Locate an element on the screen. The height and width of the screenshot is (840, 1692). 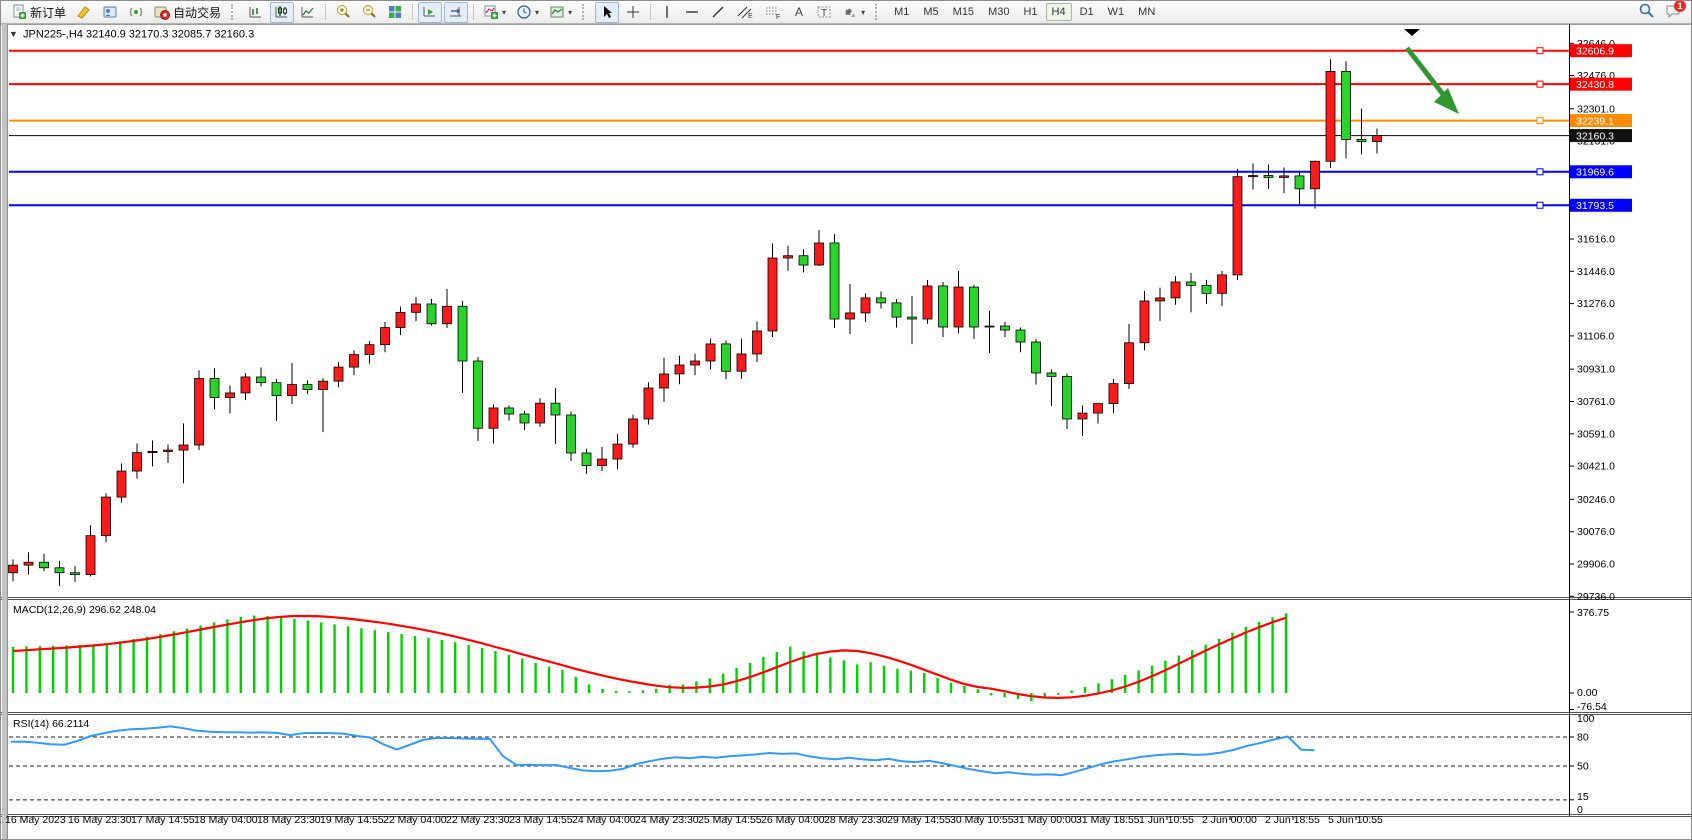
zoom-out-button is located at coordinates (369, 12).